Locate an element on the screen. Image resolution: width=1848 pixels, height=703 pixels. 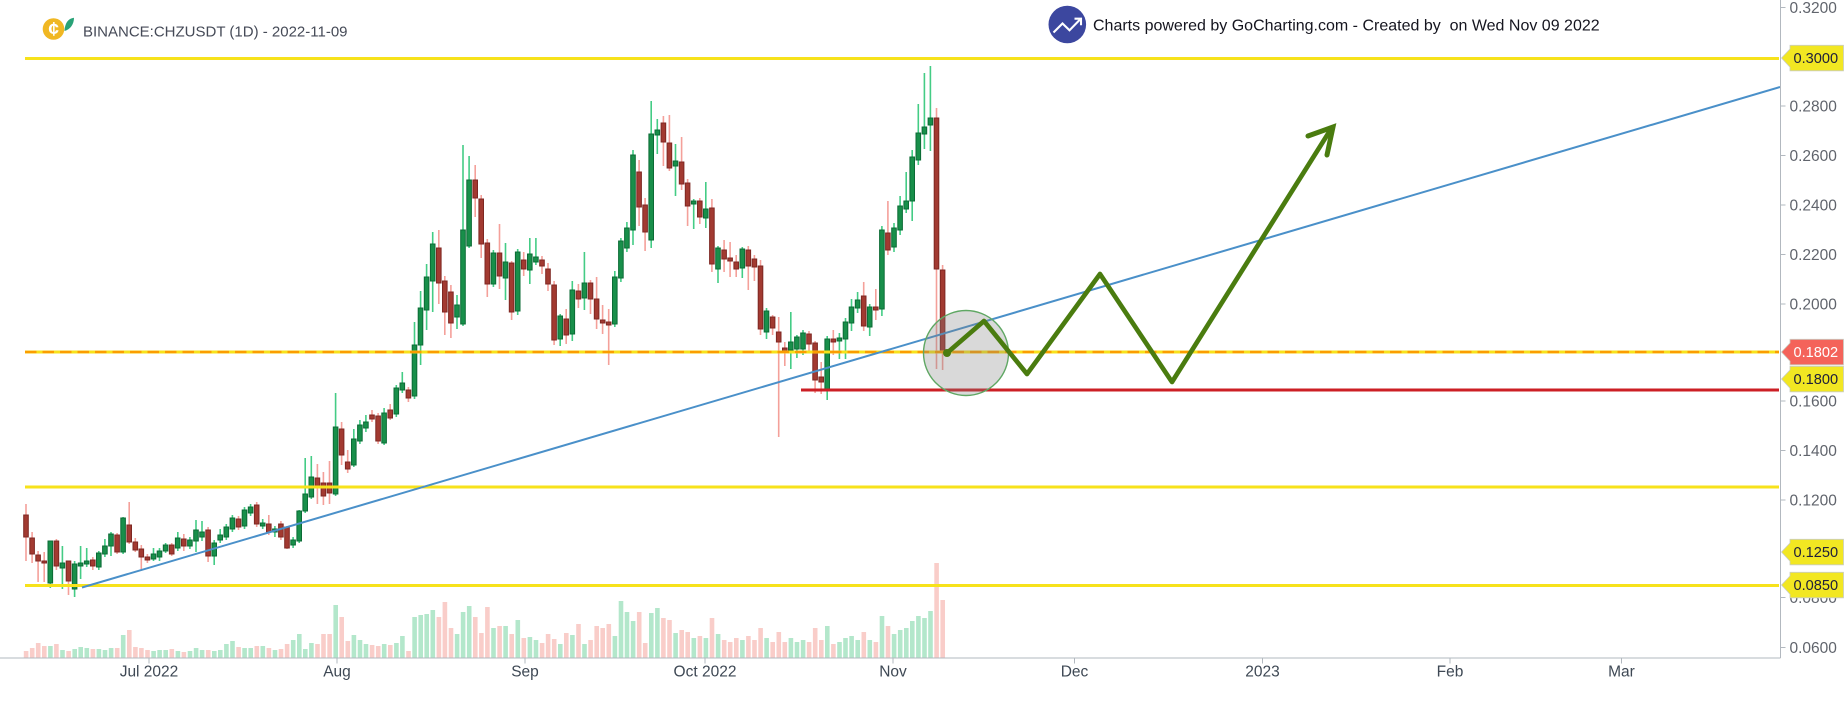
svg-text: 0.1250 is located at coordinates (1816, 553).